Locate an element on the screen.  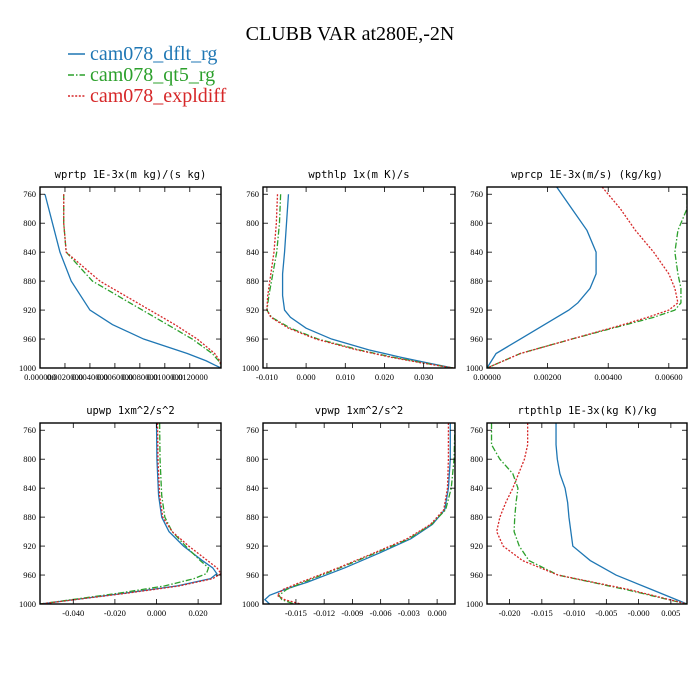
panel-title: wprcp 1E-3x(m/s) (kg/kg) is located at coordinates (587, 175).